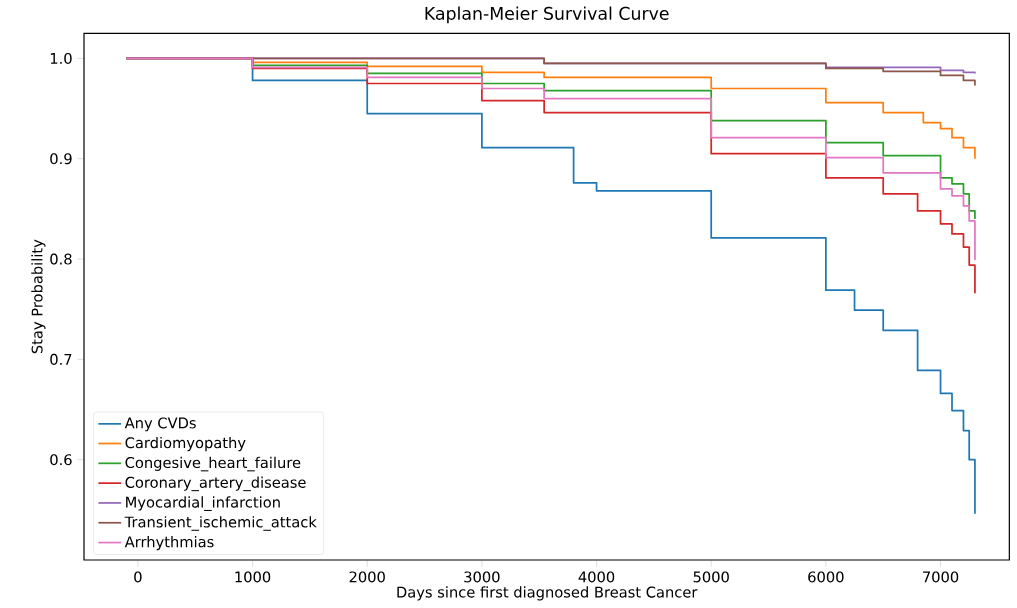 Image resolution: width=1017 pixels, height=608 pixels. I want to click on y-tick-label: 0.7, so click(61, 359).